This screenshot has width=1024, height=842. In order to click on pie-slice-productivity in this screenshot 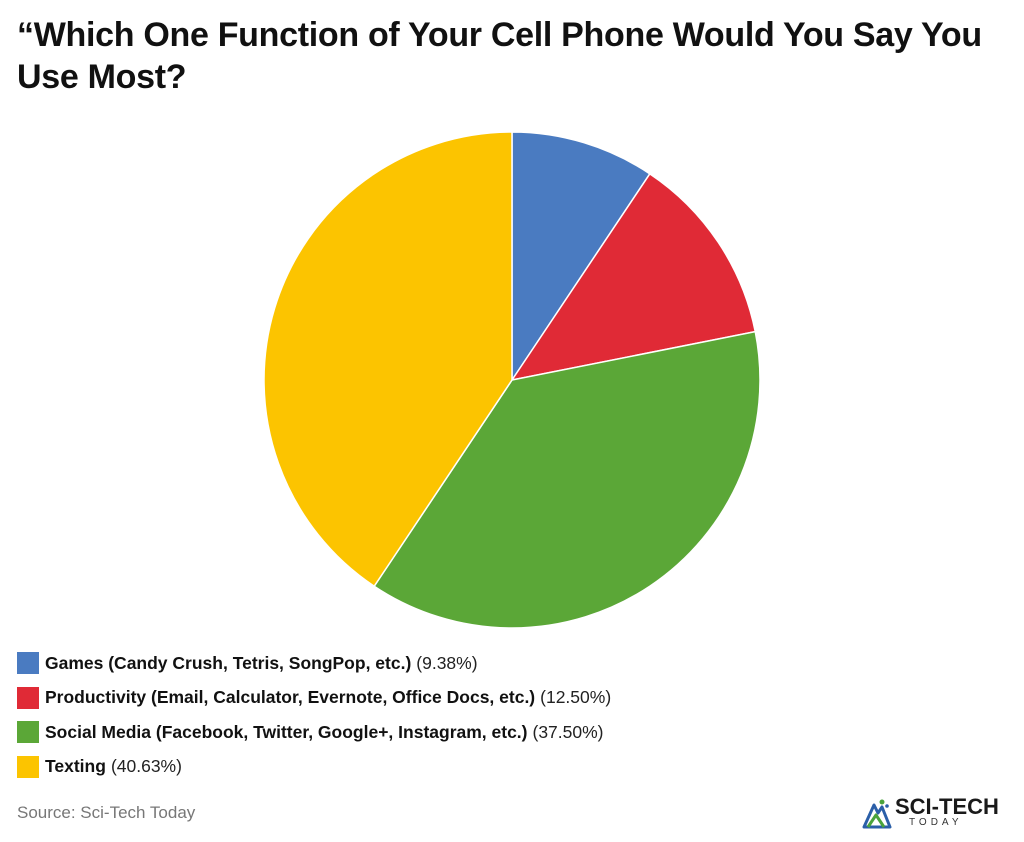, I will do `click(633, 277)`.